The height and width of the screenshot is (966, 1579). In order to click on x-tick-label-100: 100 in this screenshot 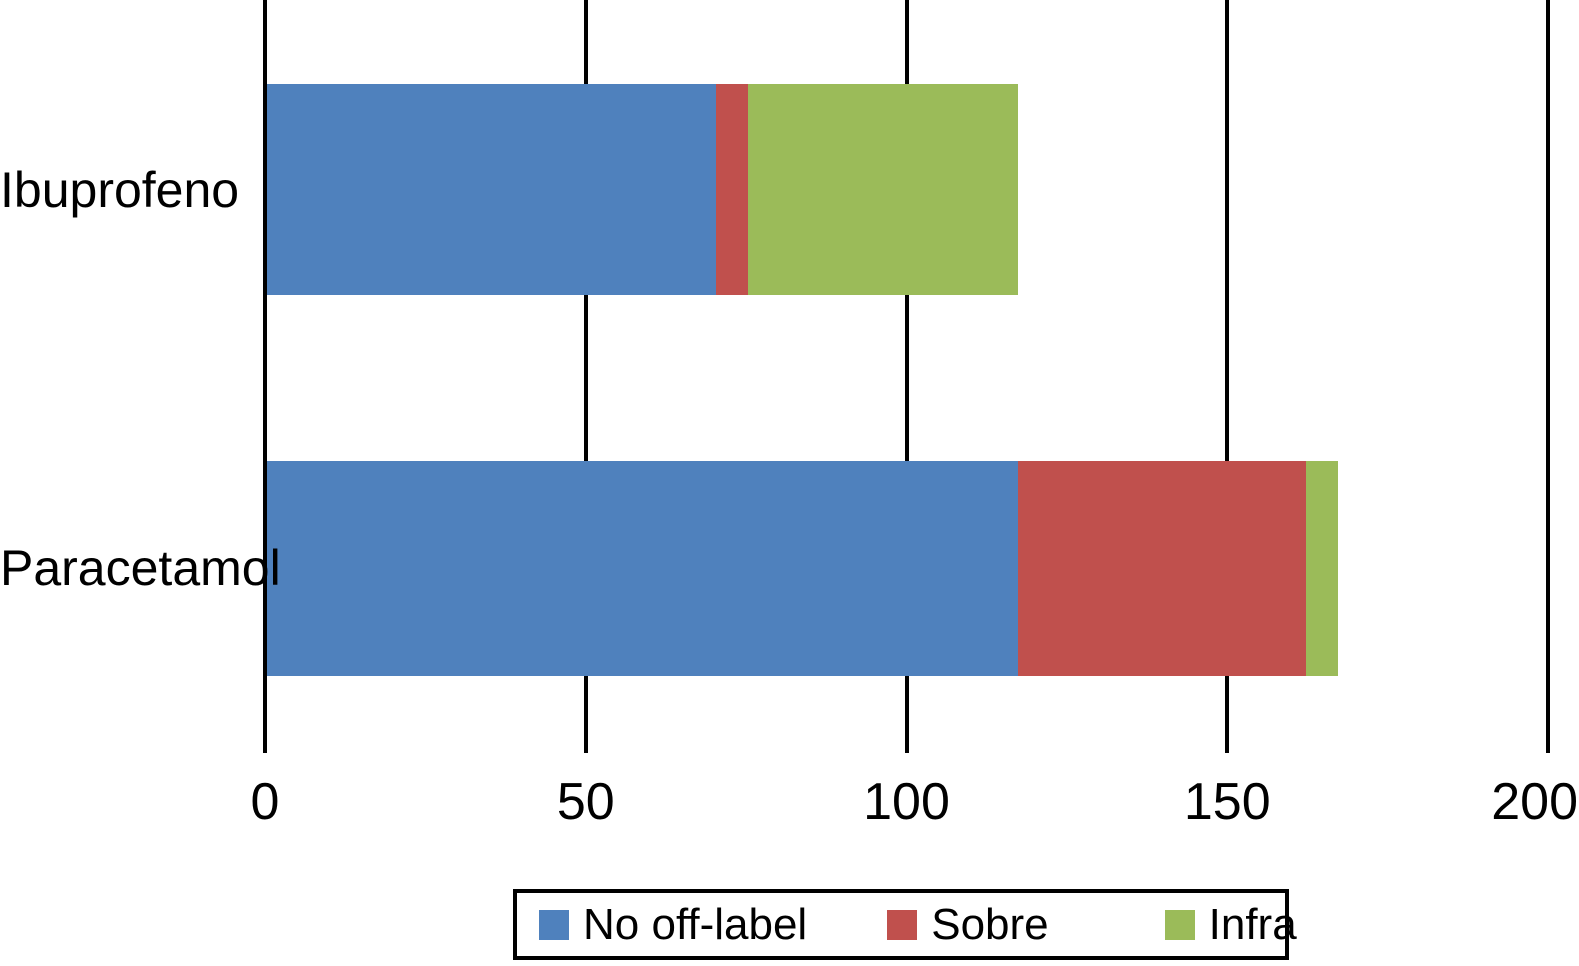, I will do `click(906, 802)`.